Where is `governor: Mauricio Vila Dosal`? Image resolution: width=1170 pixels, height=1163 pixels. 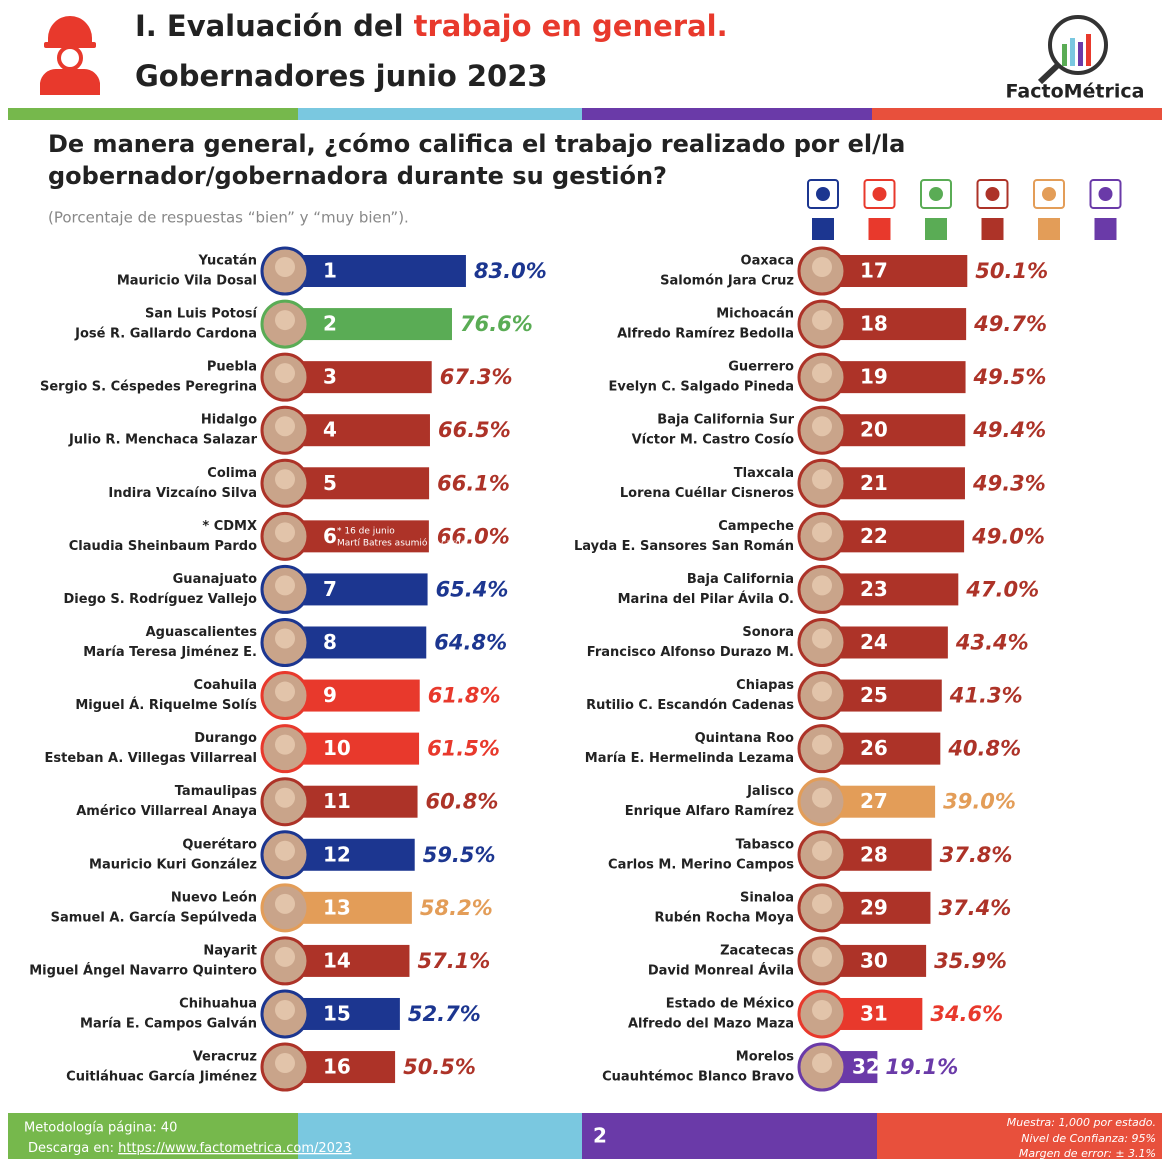 governor: Mauricio Vila Dosal is located at coordinates (187, 281).